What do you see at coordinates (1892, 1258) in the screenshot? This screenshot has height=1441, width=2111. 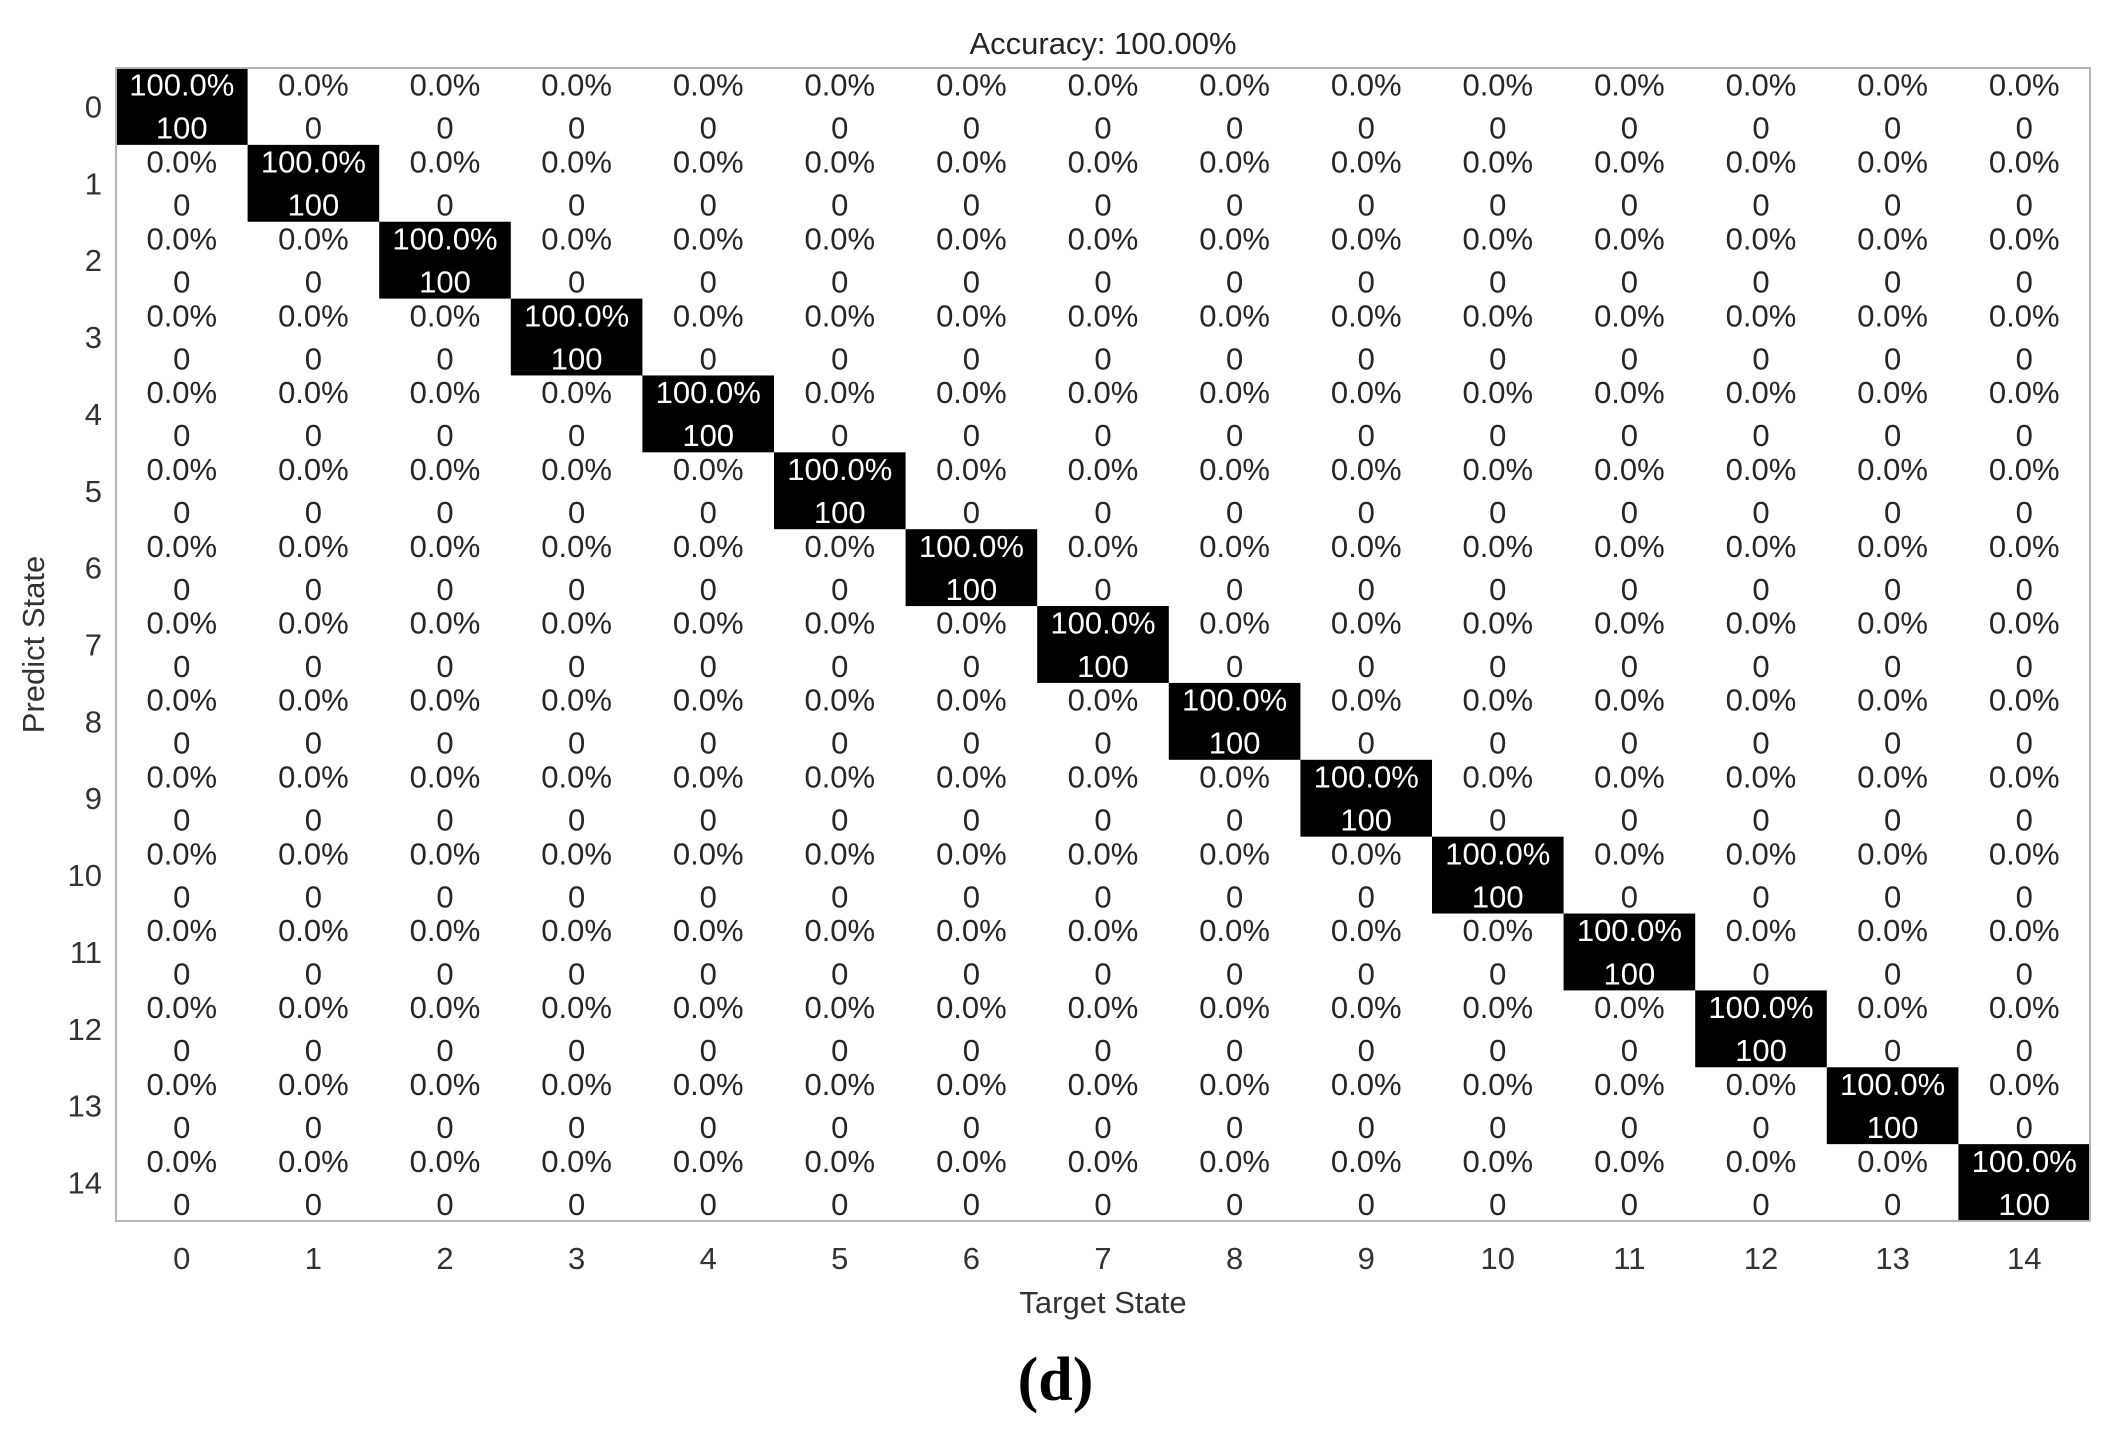 I see `x-tick-label: 13` at bounding box center [1892, 1258].